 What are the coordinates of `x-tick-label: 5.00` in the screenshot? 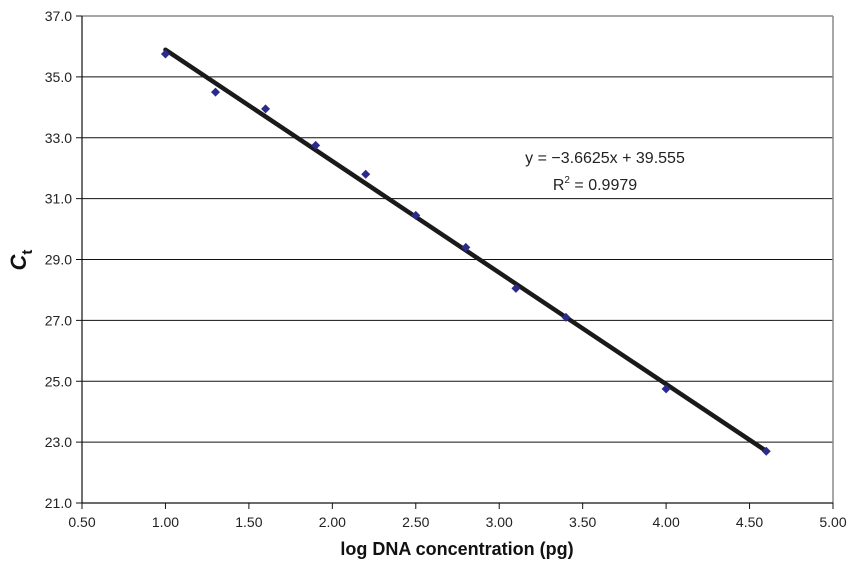 It's located at (832, 522).